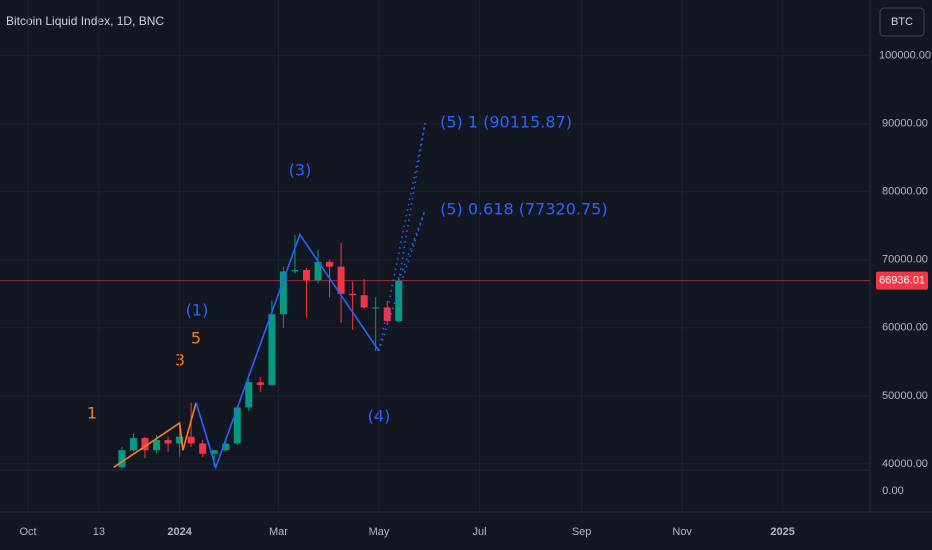 This screenshot has height=550, width=932. I want to click on wave-label: (1), so click(197, 310).